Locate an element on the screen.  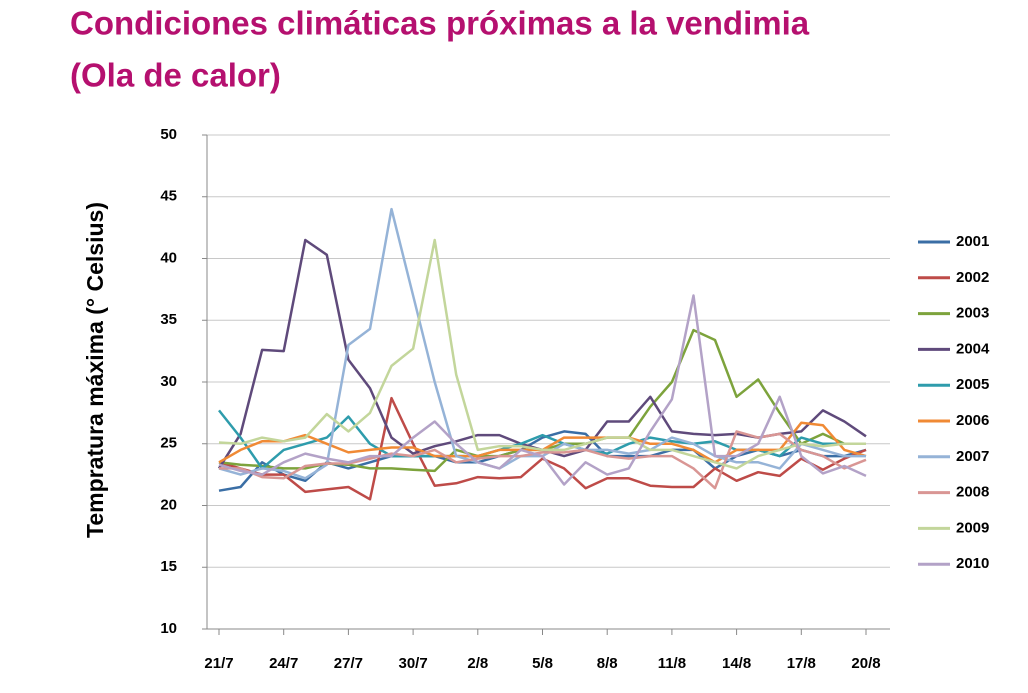
x-tick-label: 17/8 is located at coordinates (801, 663).